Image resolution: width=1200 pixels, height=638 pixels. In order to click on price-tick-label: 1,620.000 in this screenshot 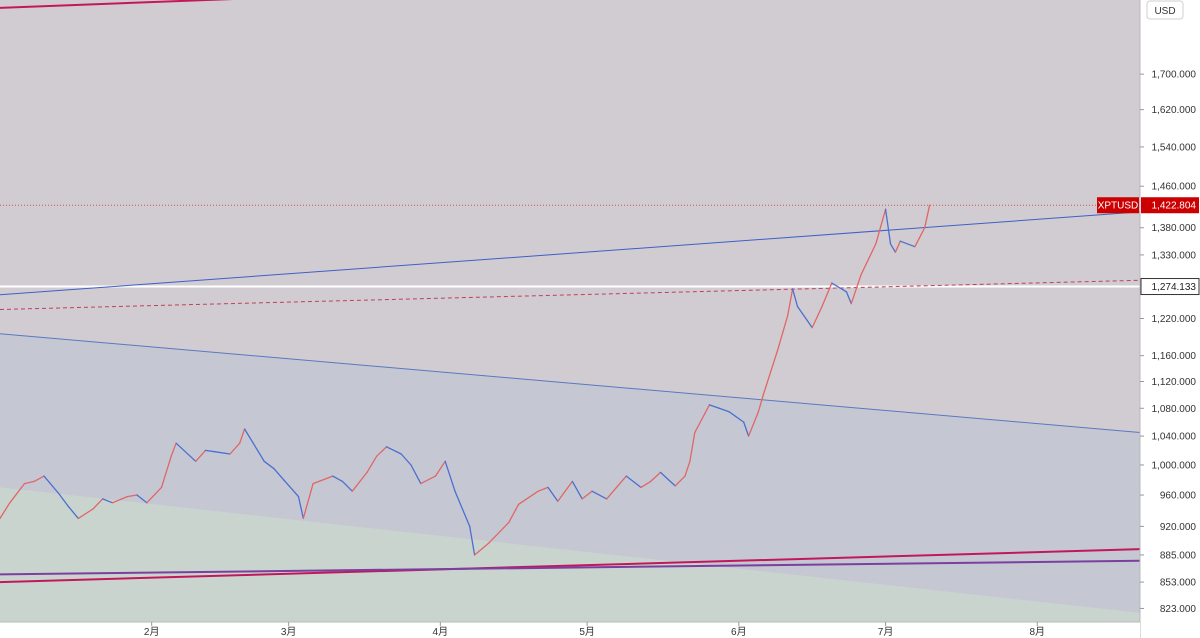, I will do `click(1174, 110)`.